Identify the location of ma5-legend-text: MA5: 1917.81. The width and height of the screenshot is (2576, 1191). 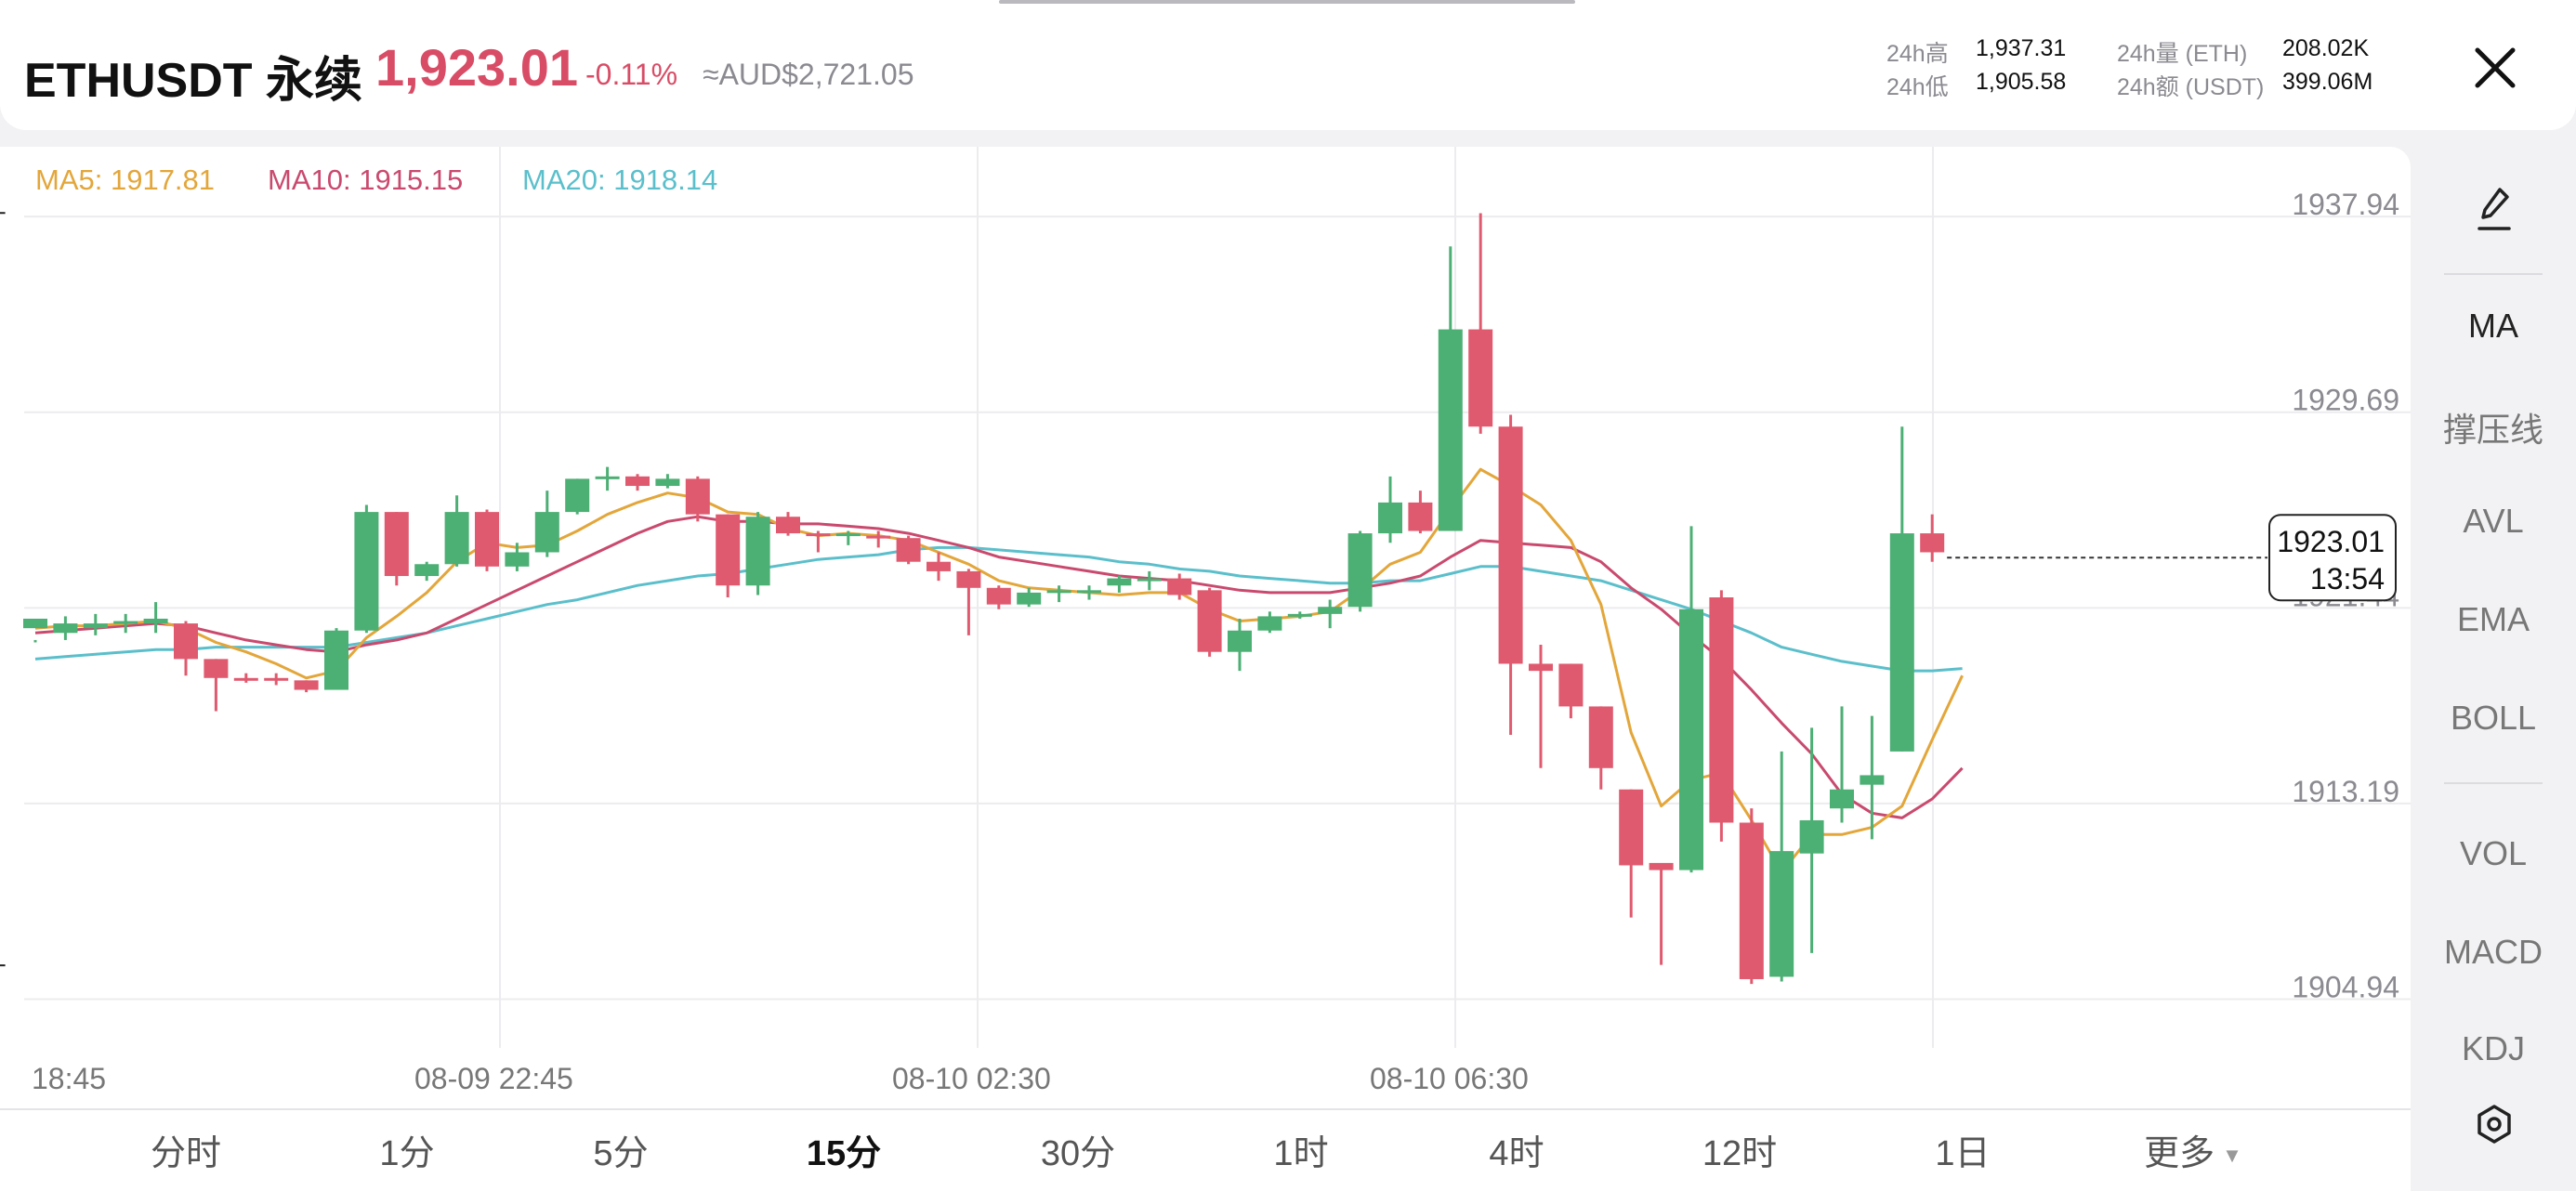
(125, 180).